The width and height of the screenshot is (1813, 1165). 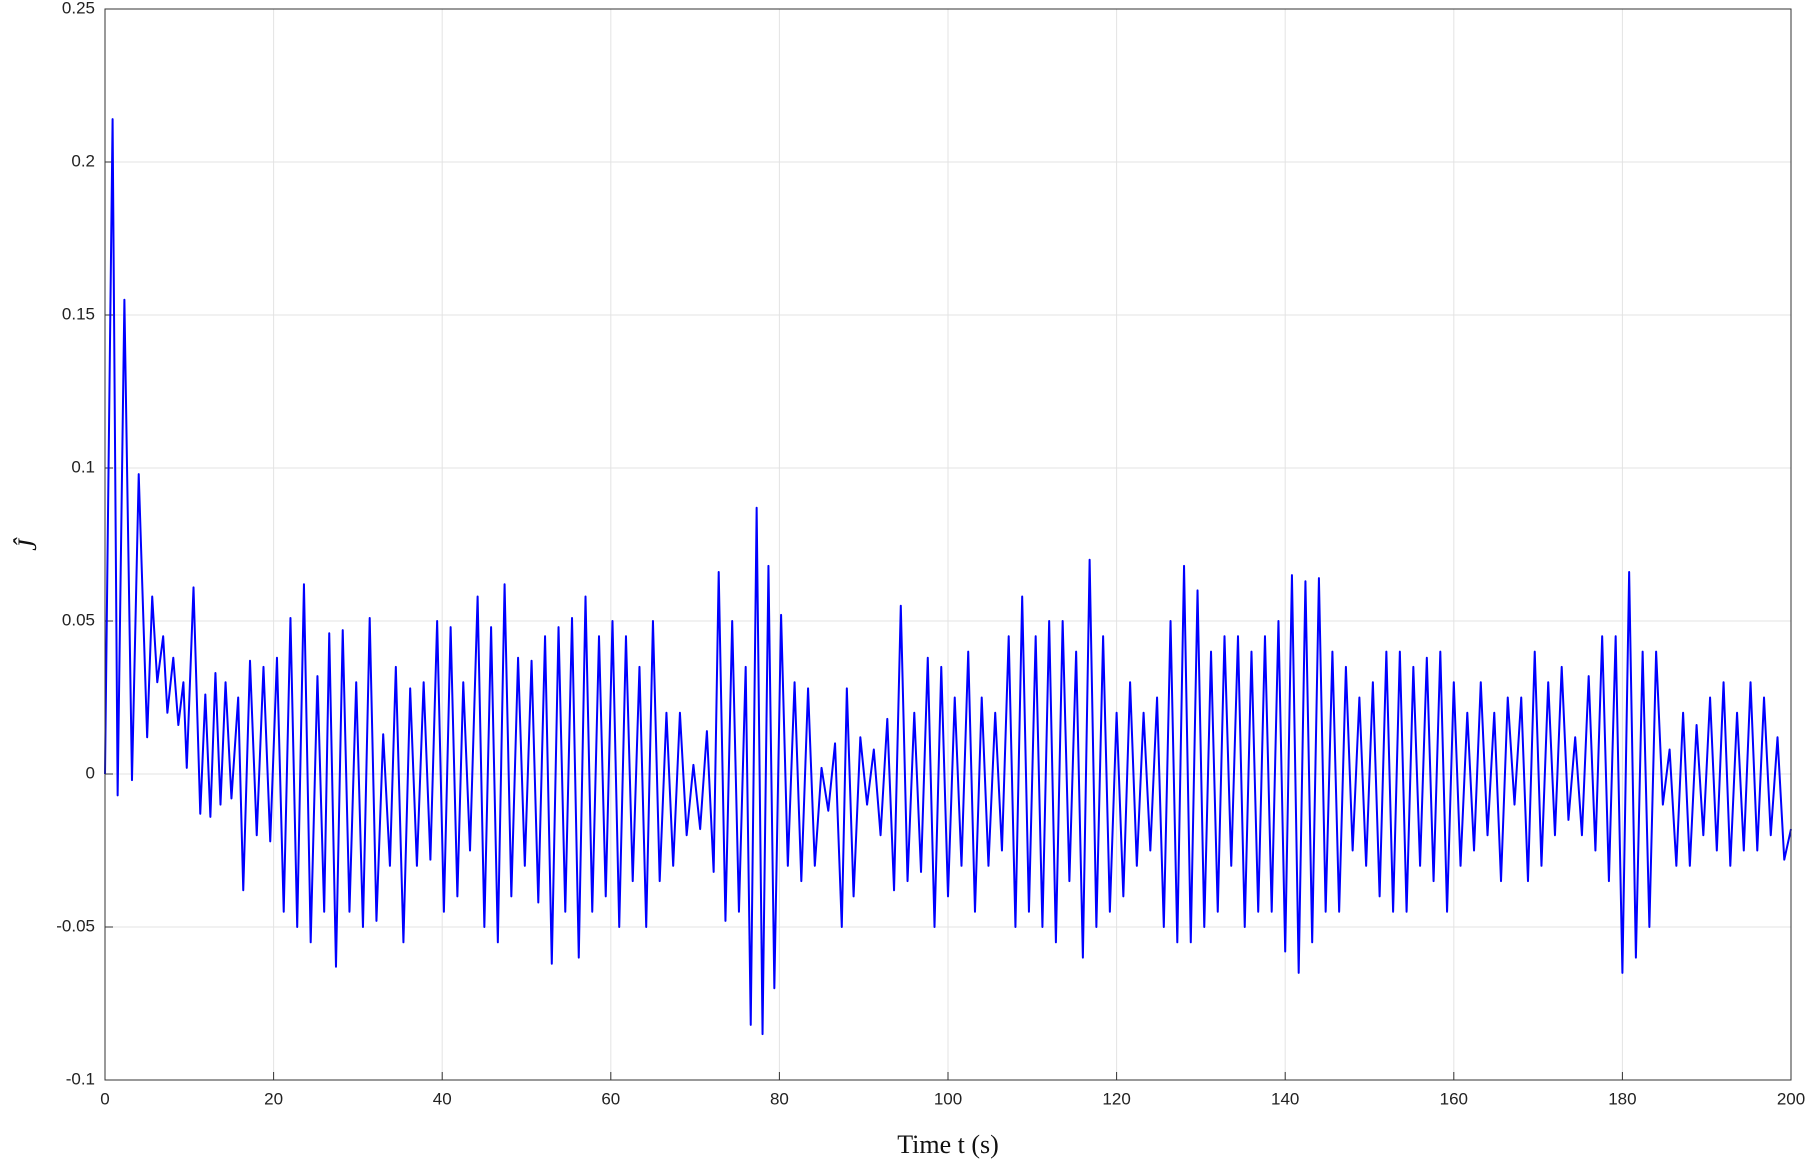 What do you see at coordinates (27, 544) in the screenshot?
I see `y-axis-label: Ĵ` at bounding box center [27, 544].